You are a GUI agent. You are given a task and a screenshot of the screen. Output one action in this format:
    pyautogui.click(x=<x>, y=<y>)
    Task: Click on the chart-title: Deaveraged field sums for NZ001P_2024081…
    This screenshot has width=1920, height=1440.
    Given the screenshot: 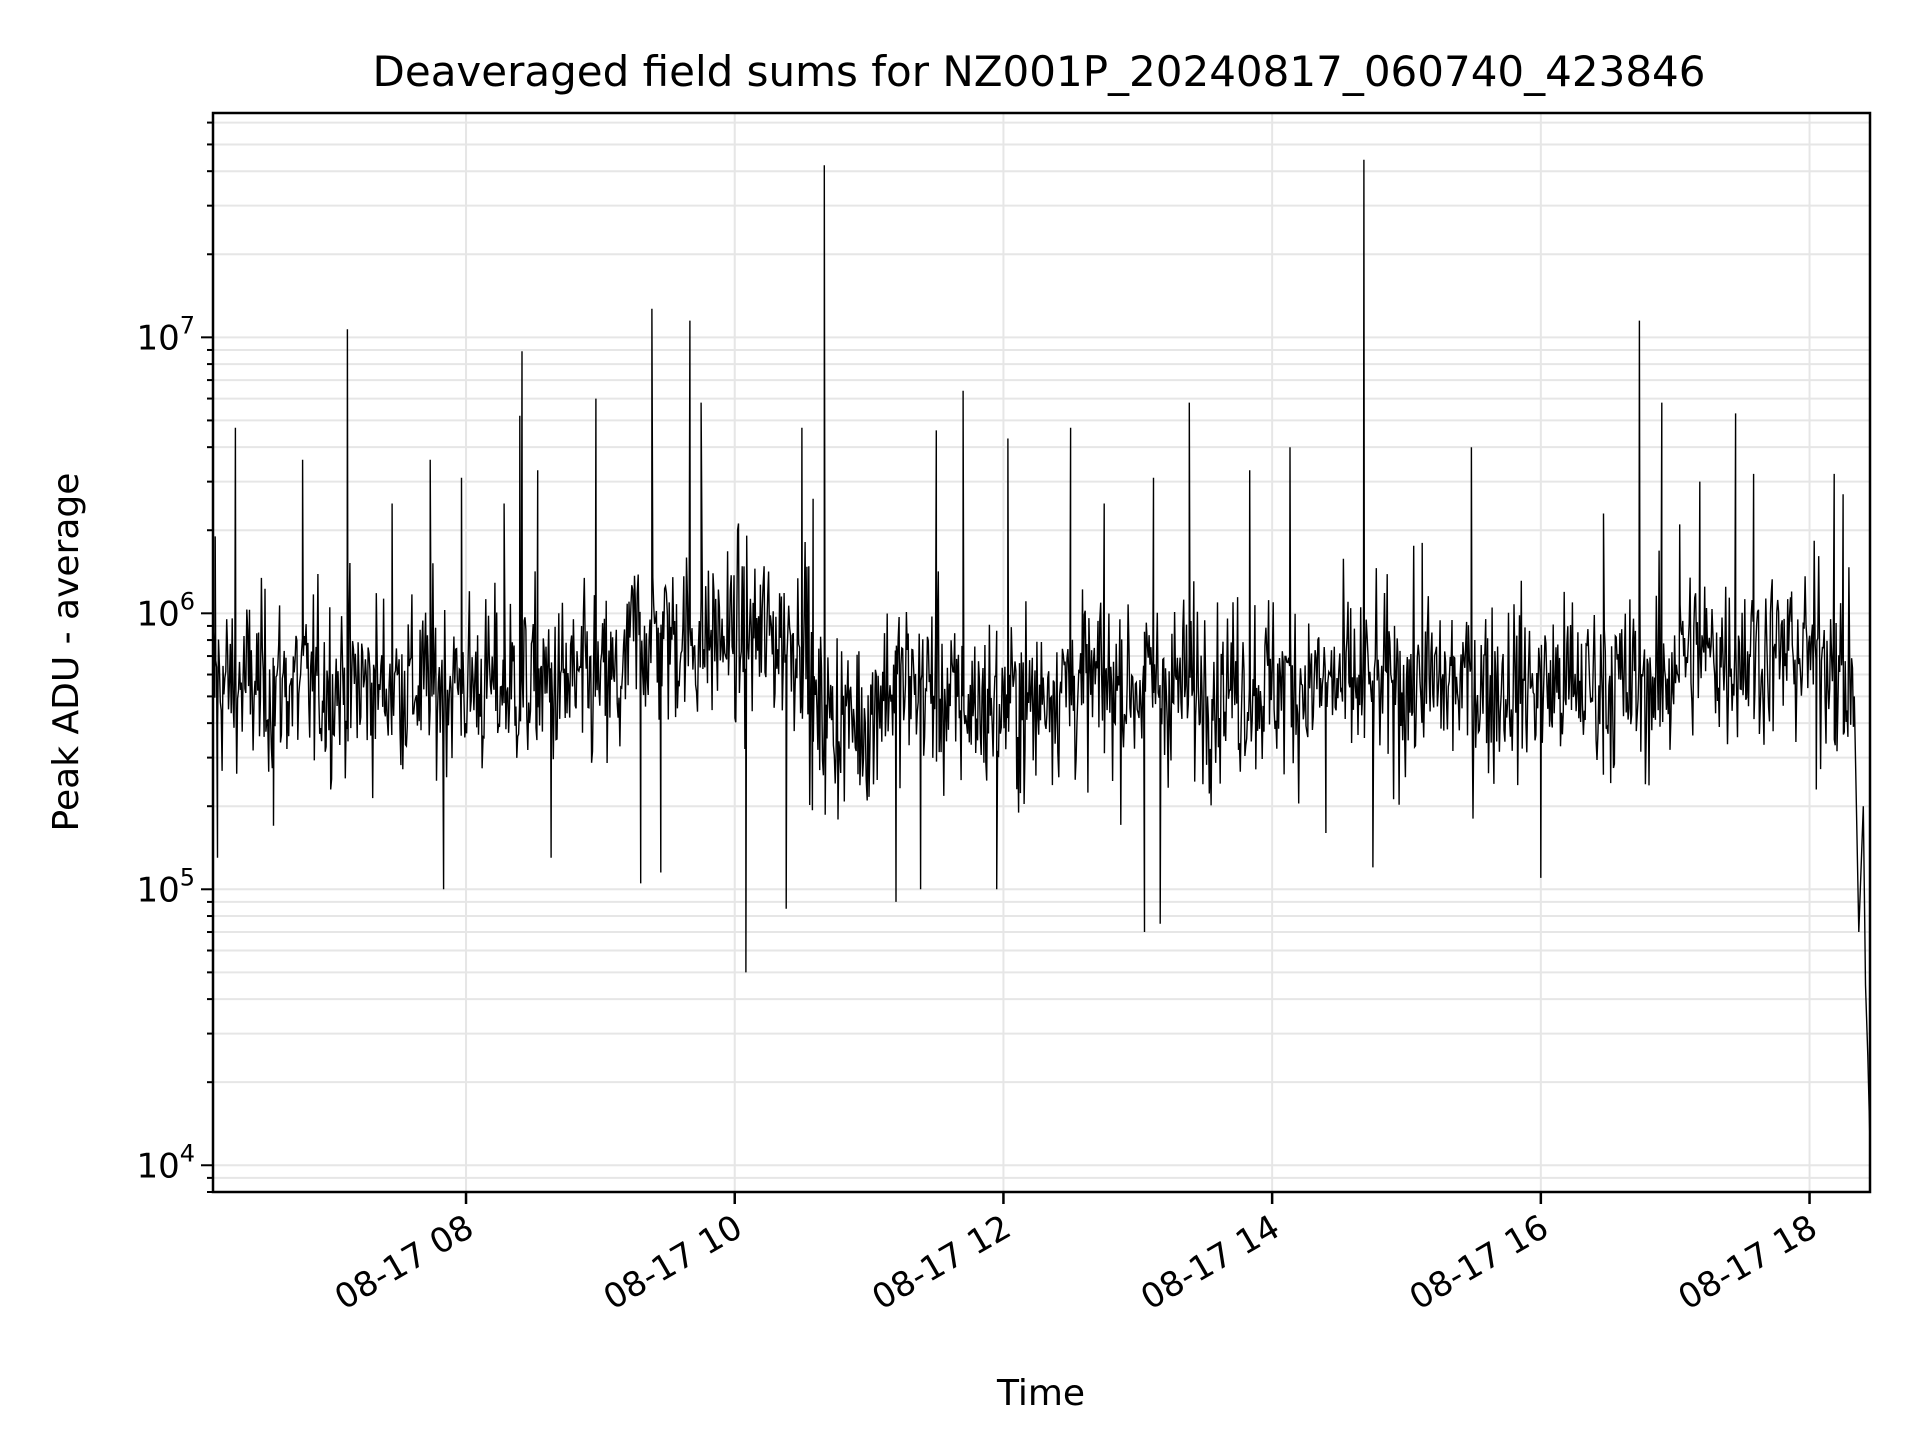 What is the action you would take?
    pyautogui.click(x=1039, y=71)
    